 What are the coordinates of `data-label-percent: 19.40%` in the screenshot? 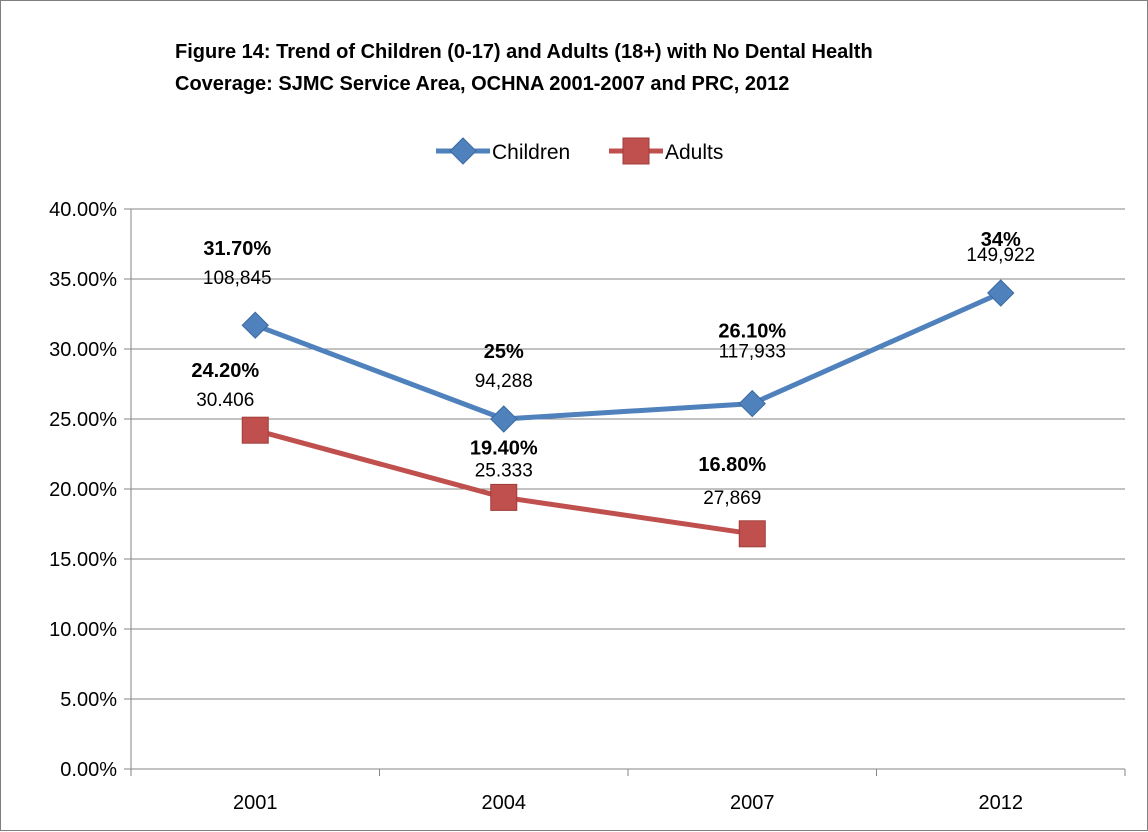 It's located at (504, 448).